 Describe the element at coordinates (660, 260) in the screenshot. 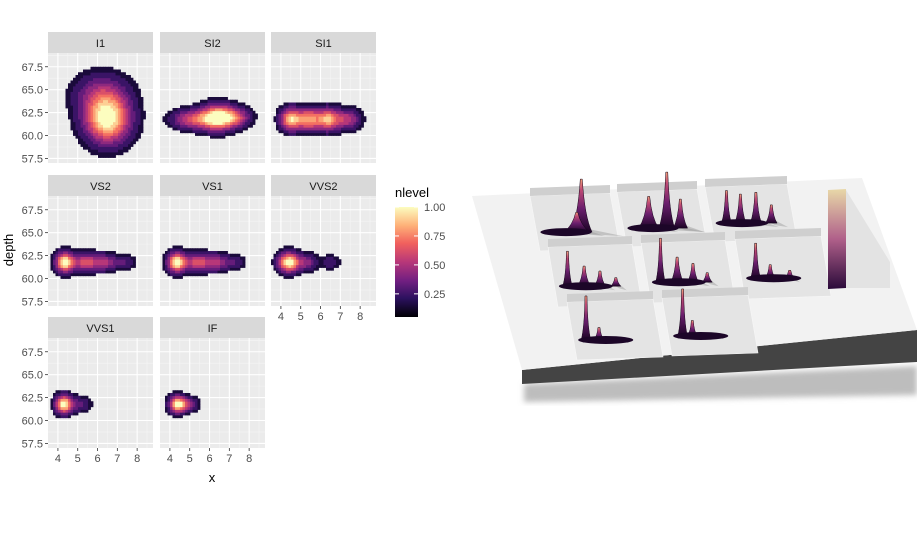

I see `3d-density-peak` at that location.